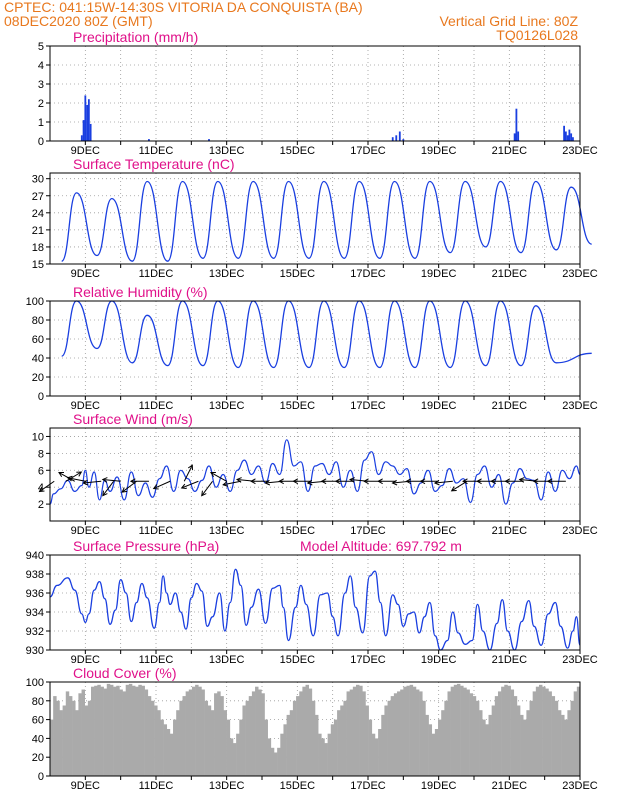  Describe the element at coordinates (146, 546) in the screenshot. I see `panel-title: Surface Pressure (hPa)` at that location.